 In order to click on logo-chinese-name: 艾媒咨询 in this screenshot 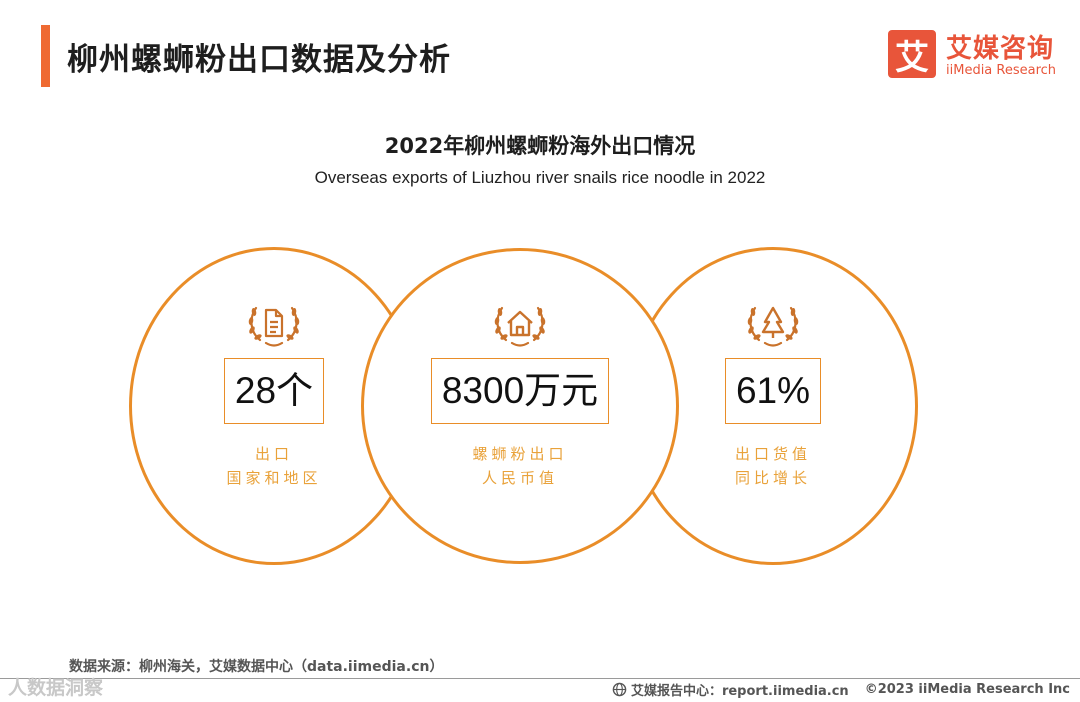, I will do `click(1000, 49)`.